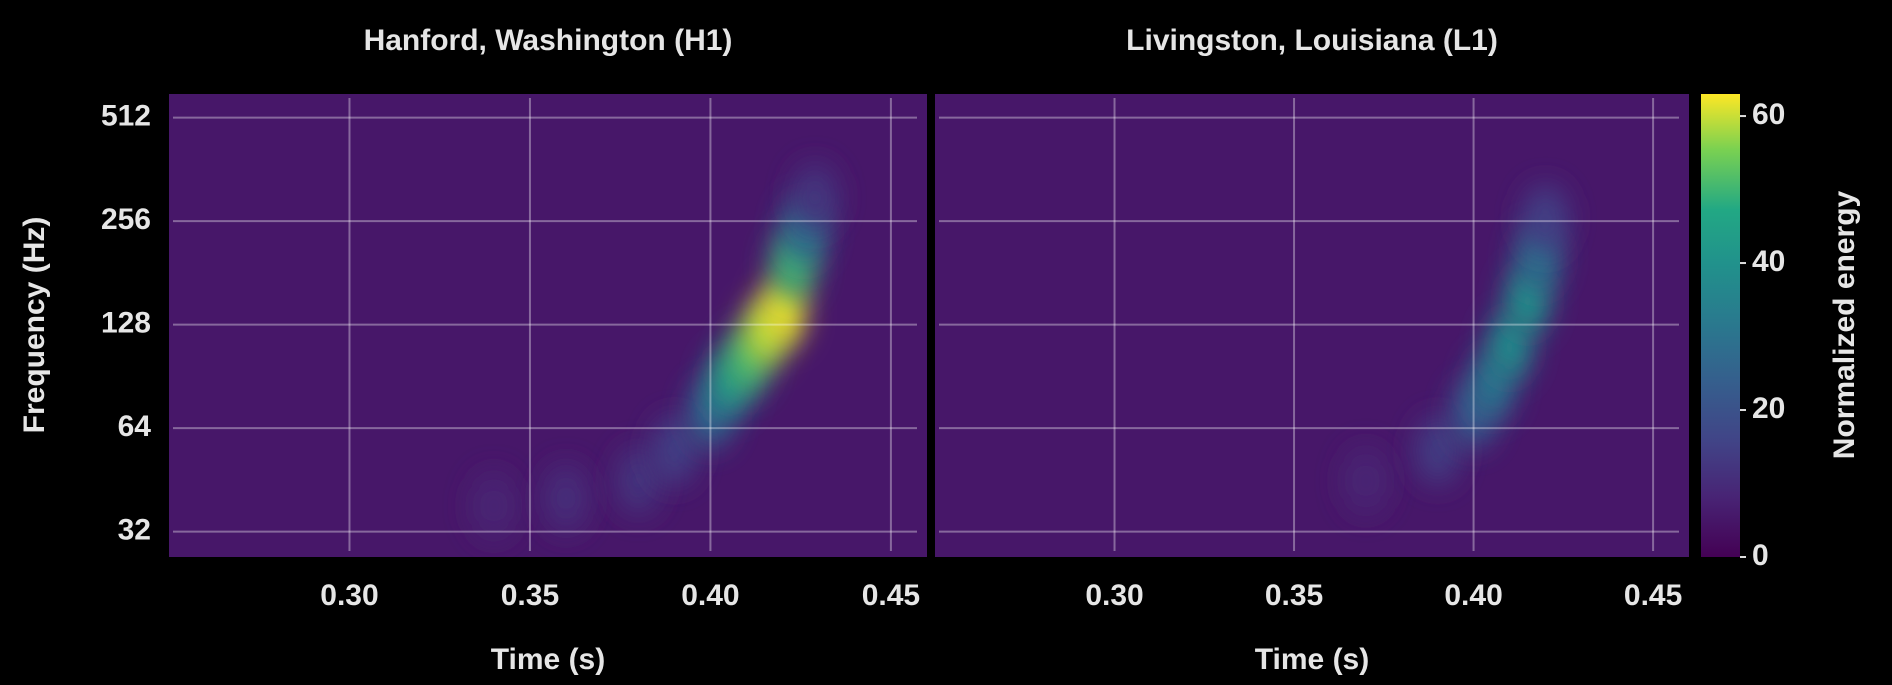 This screenshot has height=685, width=1892. What do you see at coordinates (1760, 555) in the screenshot?
I see `colorbar-tick-label: 0` at bounding box center [1760, 555].